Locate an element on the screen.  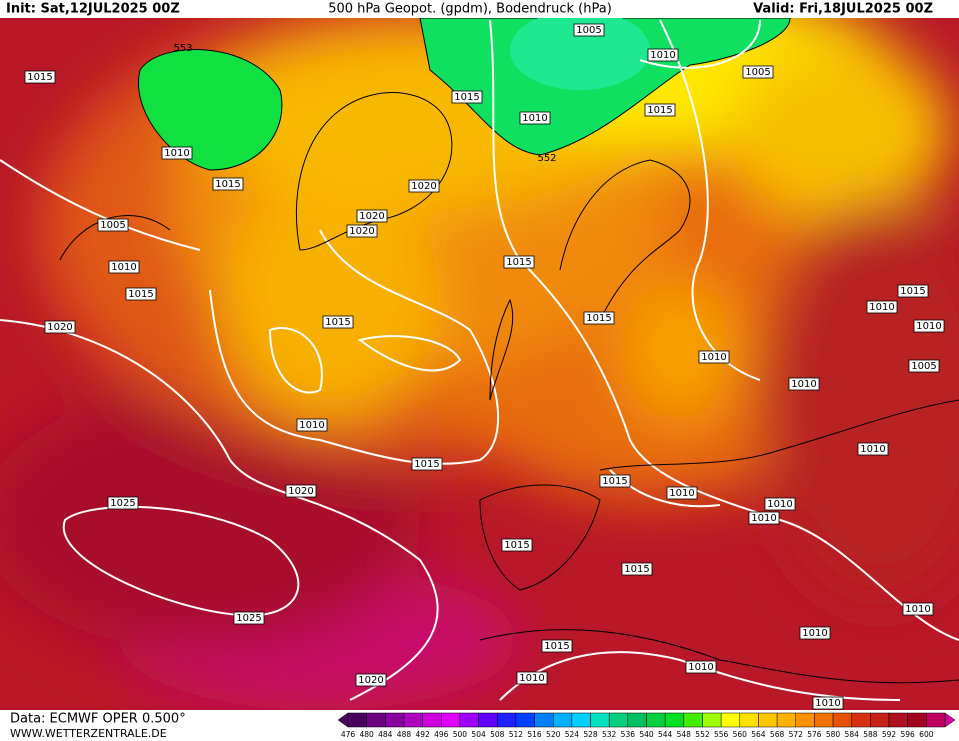
scale-label: 520 is located at coordinates (553, 734).